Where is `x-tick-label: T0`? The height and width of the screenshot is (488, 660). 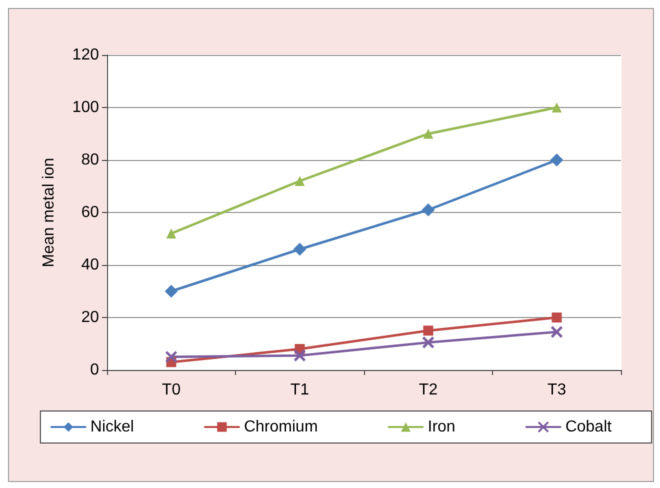
x-tick-label: T0 is located at coordinates (171, 390).